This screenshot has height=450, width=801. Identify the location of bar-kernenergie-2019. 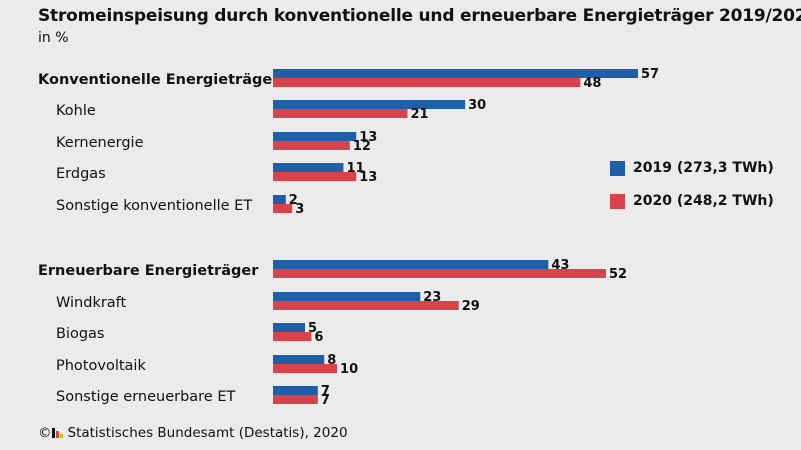
(315, 136).